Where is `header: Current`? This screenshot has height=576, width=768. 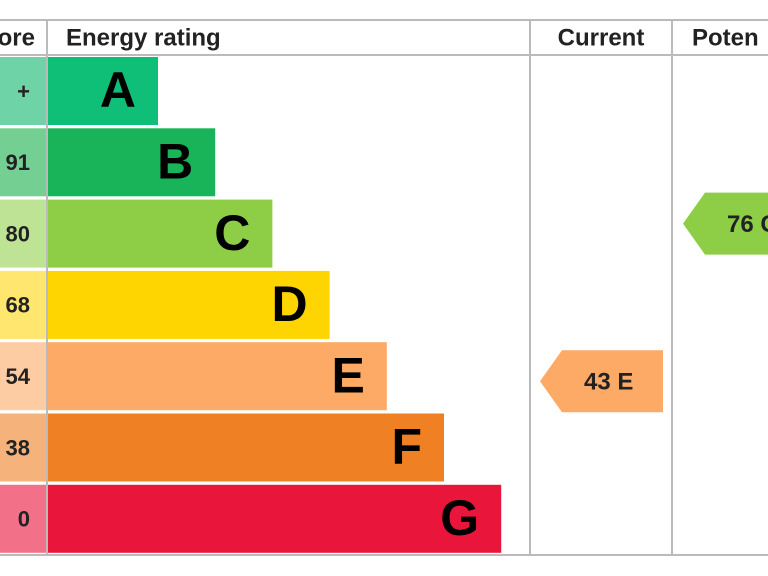 header: Current is located at coordinates (601, 37).